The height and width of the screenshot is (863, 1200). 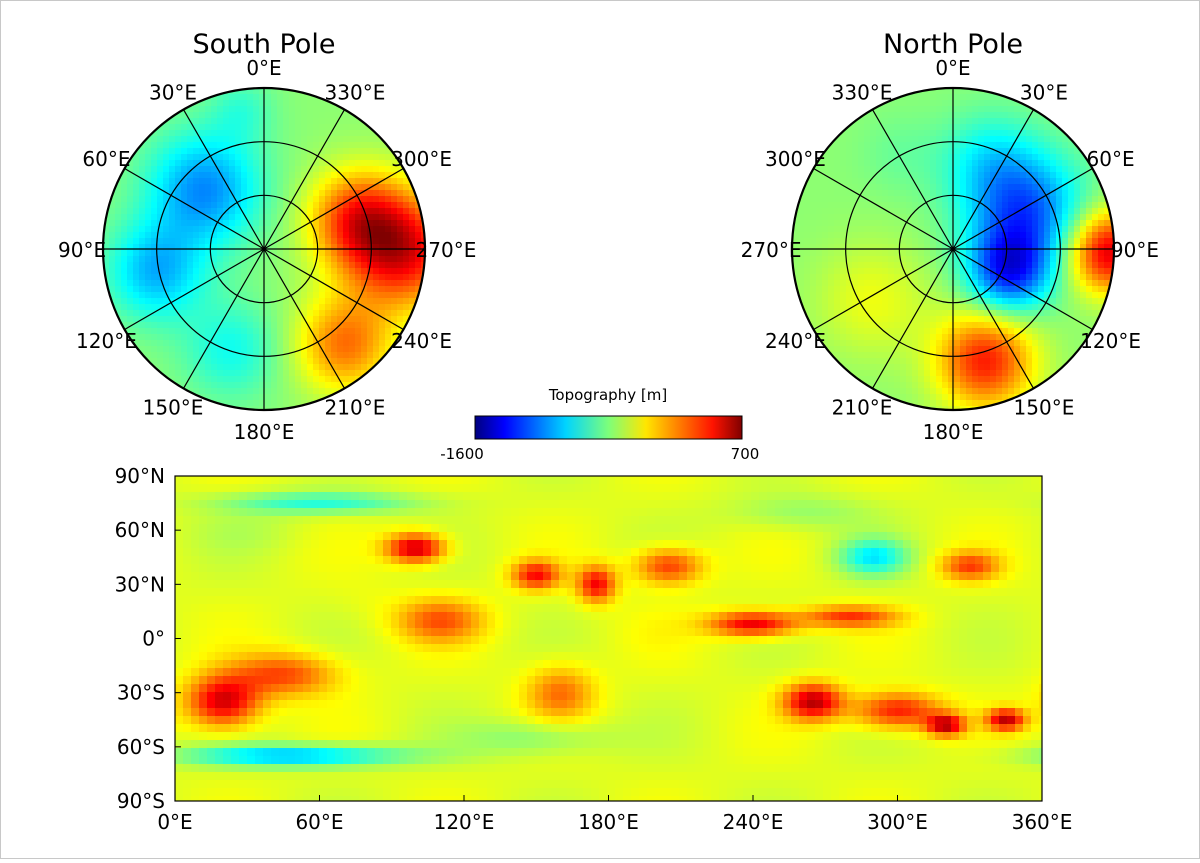 What do you see at coordinates (141, 693) in the screenshot?
I see `y-tick-label: 30°S` at bounding box center [141, 693].